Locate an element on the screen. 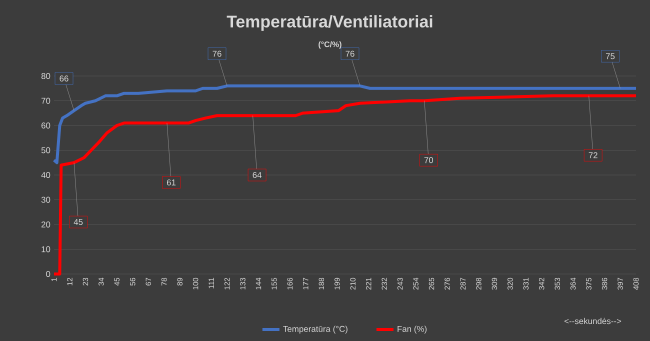 The width and height of the screenshot is (650, 341). y-tick-label: 10 is located at coordinates (46, 249).